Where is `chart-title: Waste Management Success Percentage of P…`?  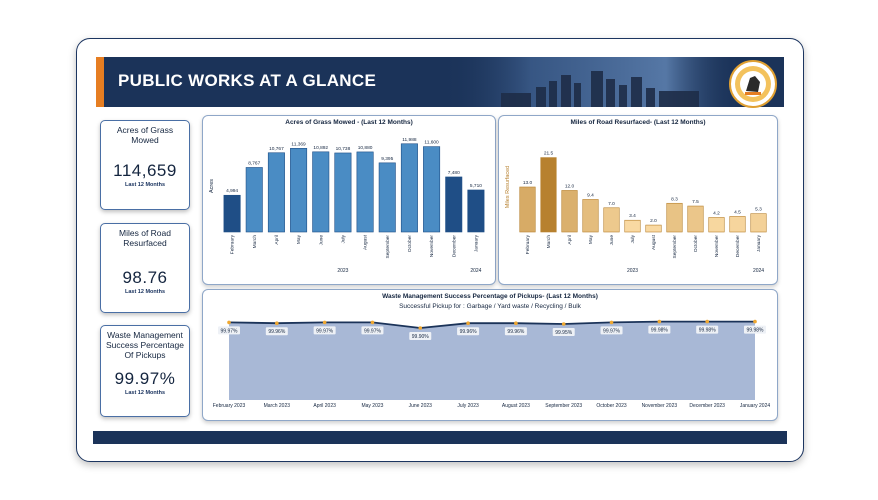
chart-title: Waste Management Success Percentage of P… is located at coordinates (490, 296).